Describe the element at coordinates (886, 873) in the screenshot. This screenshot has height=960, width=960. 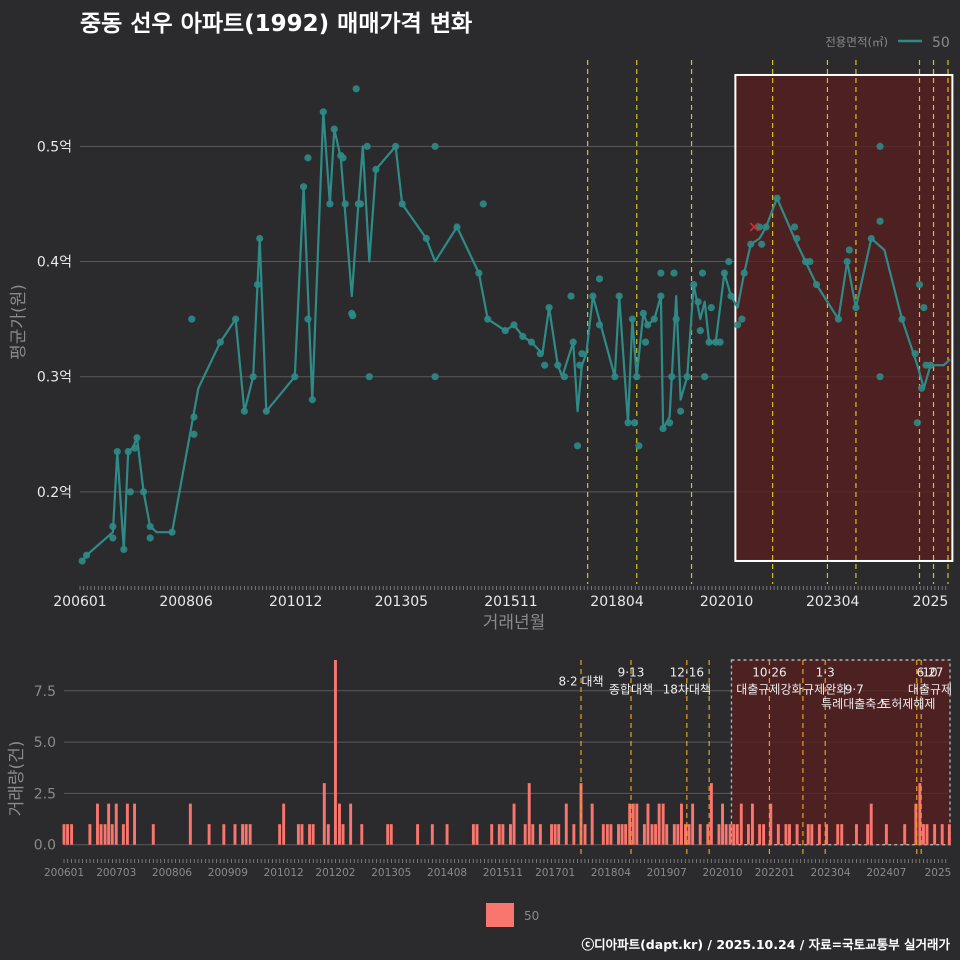
I see `volume-x-tick-label: 202407` at that location.